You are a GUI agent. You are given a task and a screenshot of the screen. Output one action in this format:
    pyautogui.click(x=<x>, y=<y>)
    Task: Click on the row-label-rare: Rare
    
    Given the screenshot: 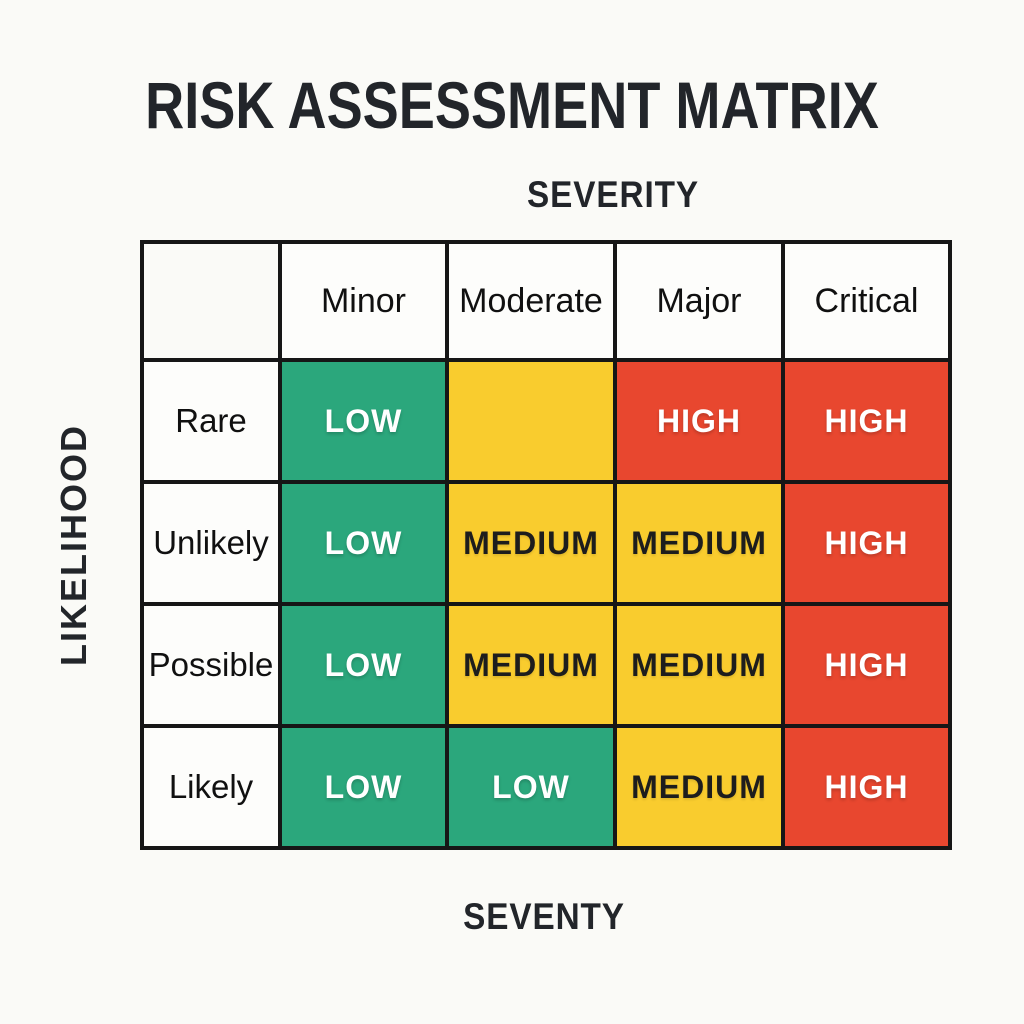 What is the action you would take?
    pyautogui.click(x=211, y=421)
    